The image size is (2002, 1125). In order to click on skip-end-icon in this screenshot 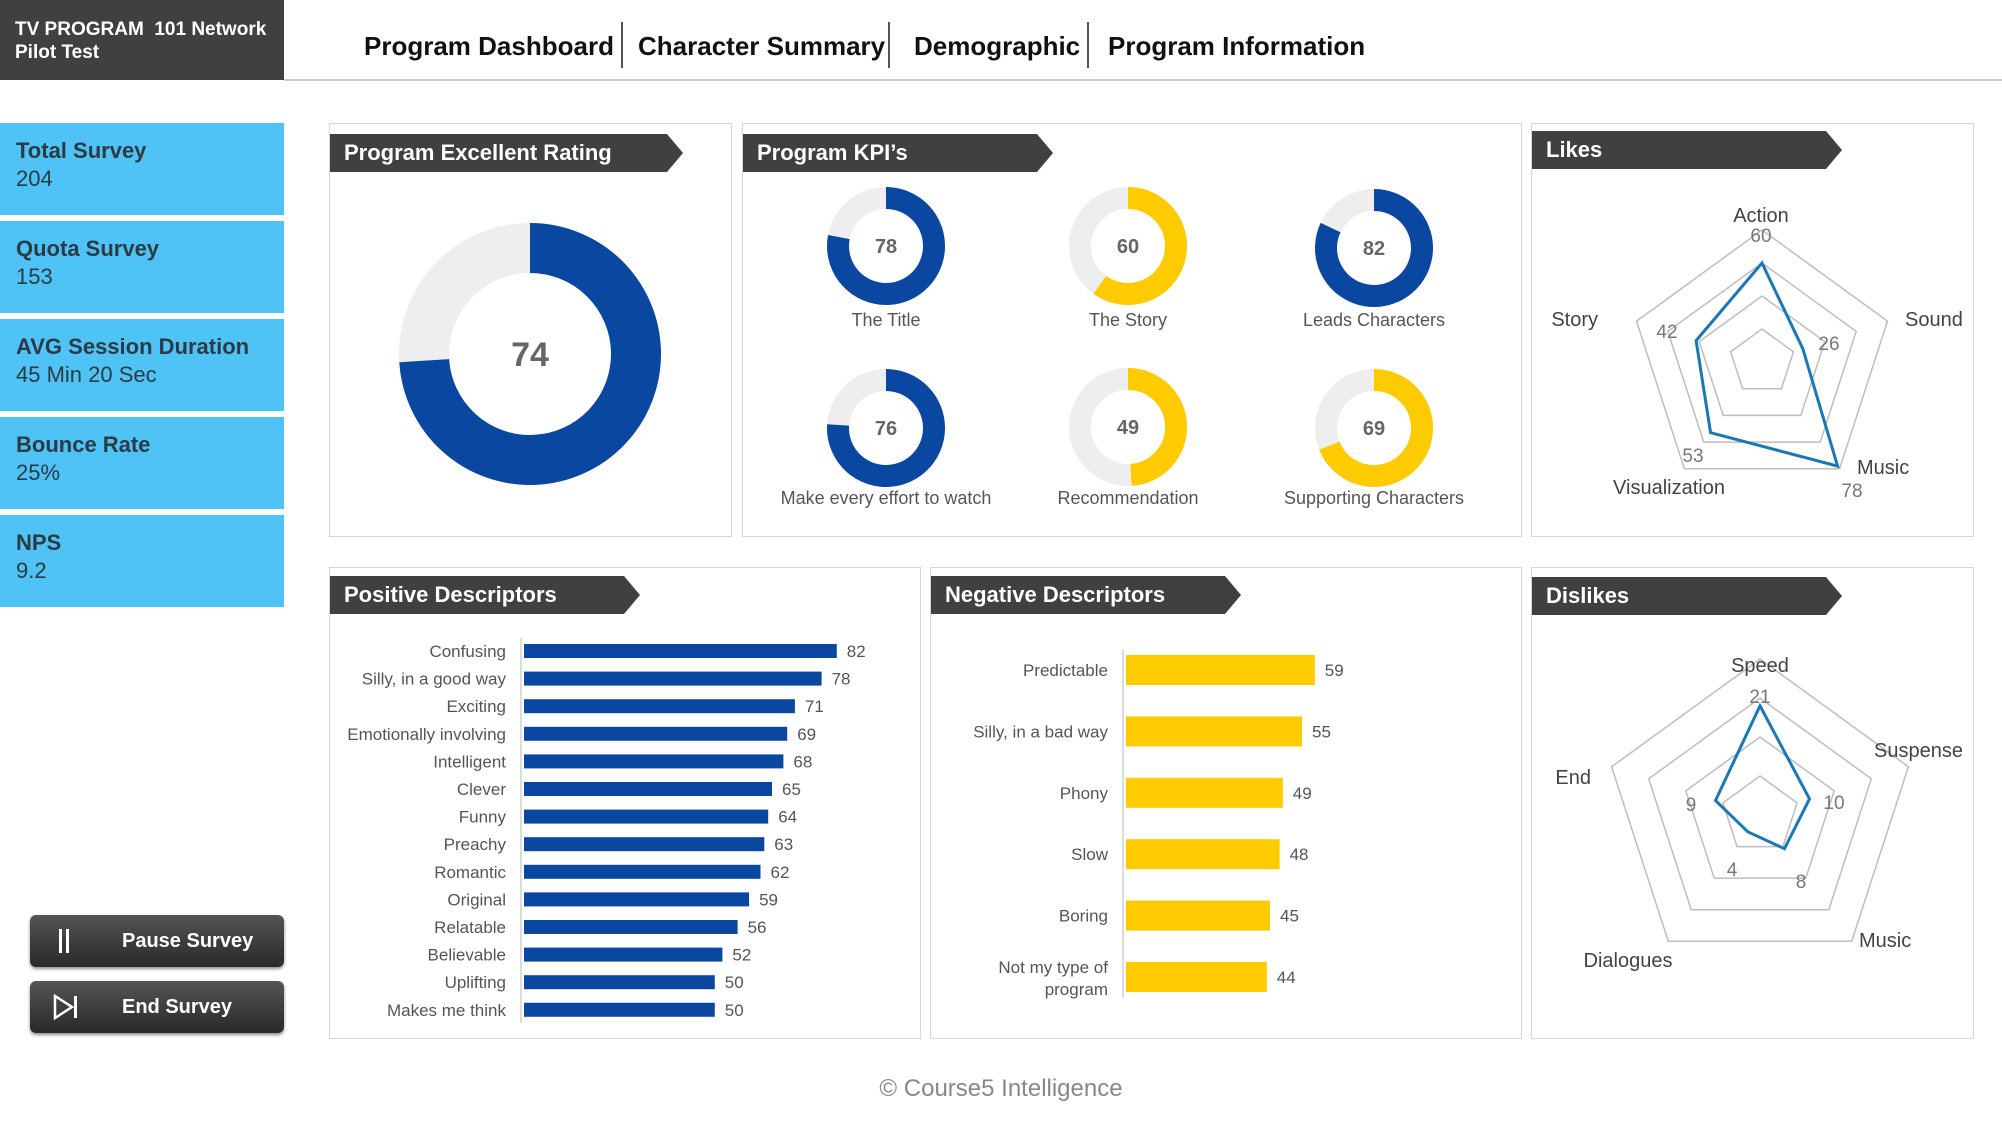, I will do `click(65, 1007)`.